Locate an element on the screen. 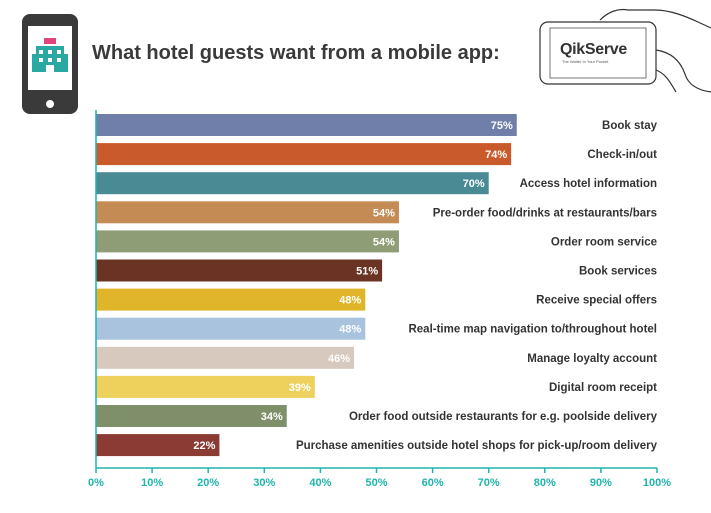 This screenshot has width=711, height=513. x-tick-label: 50% is located at coordinates (376, 483).